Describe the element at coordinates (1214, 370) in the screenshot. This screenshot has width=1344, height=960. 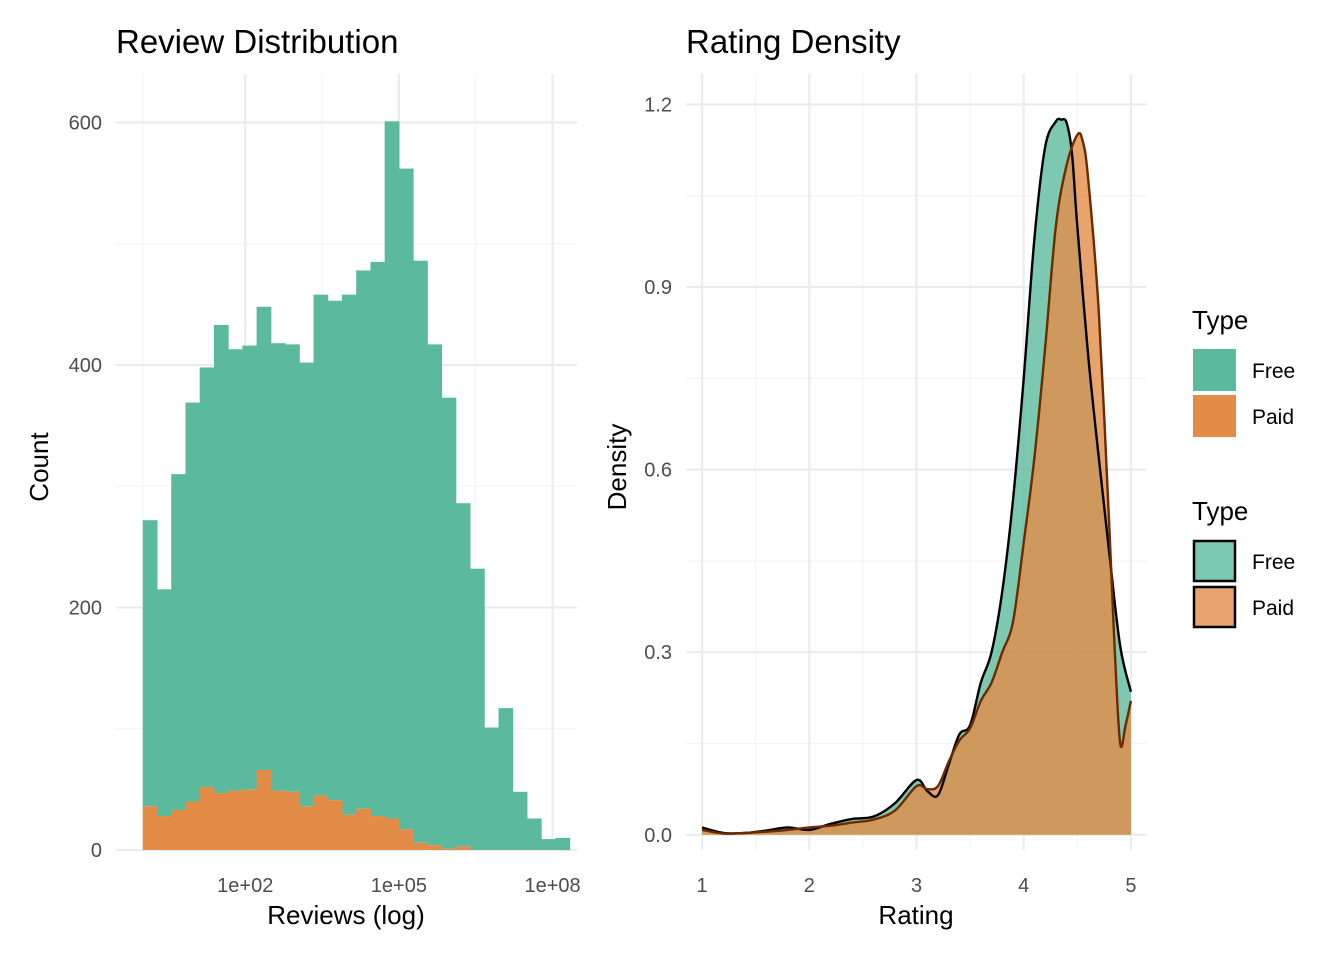
I see `fill-legend-key-free` at that location.